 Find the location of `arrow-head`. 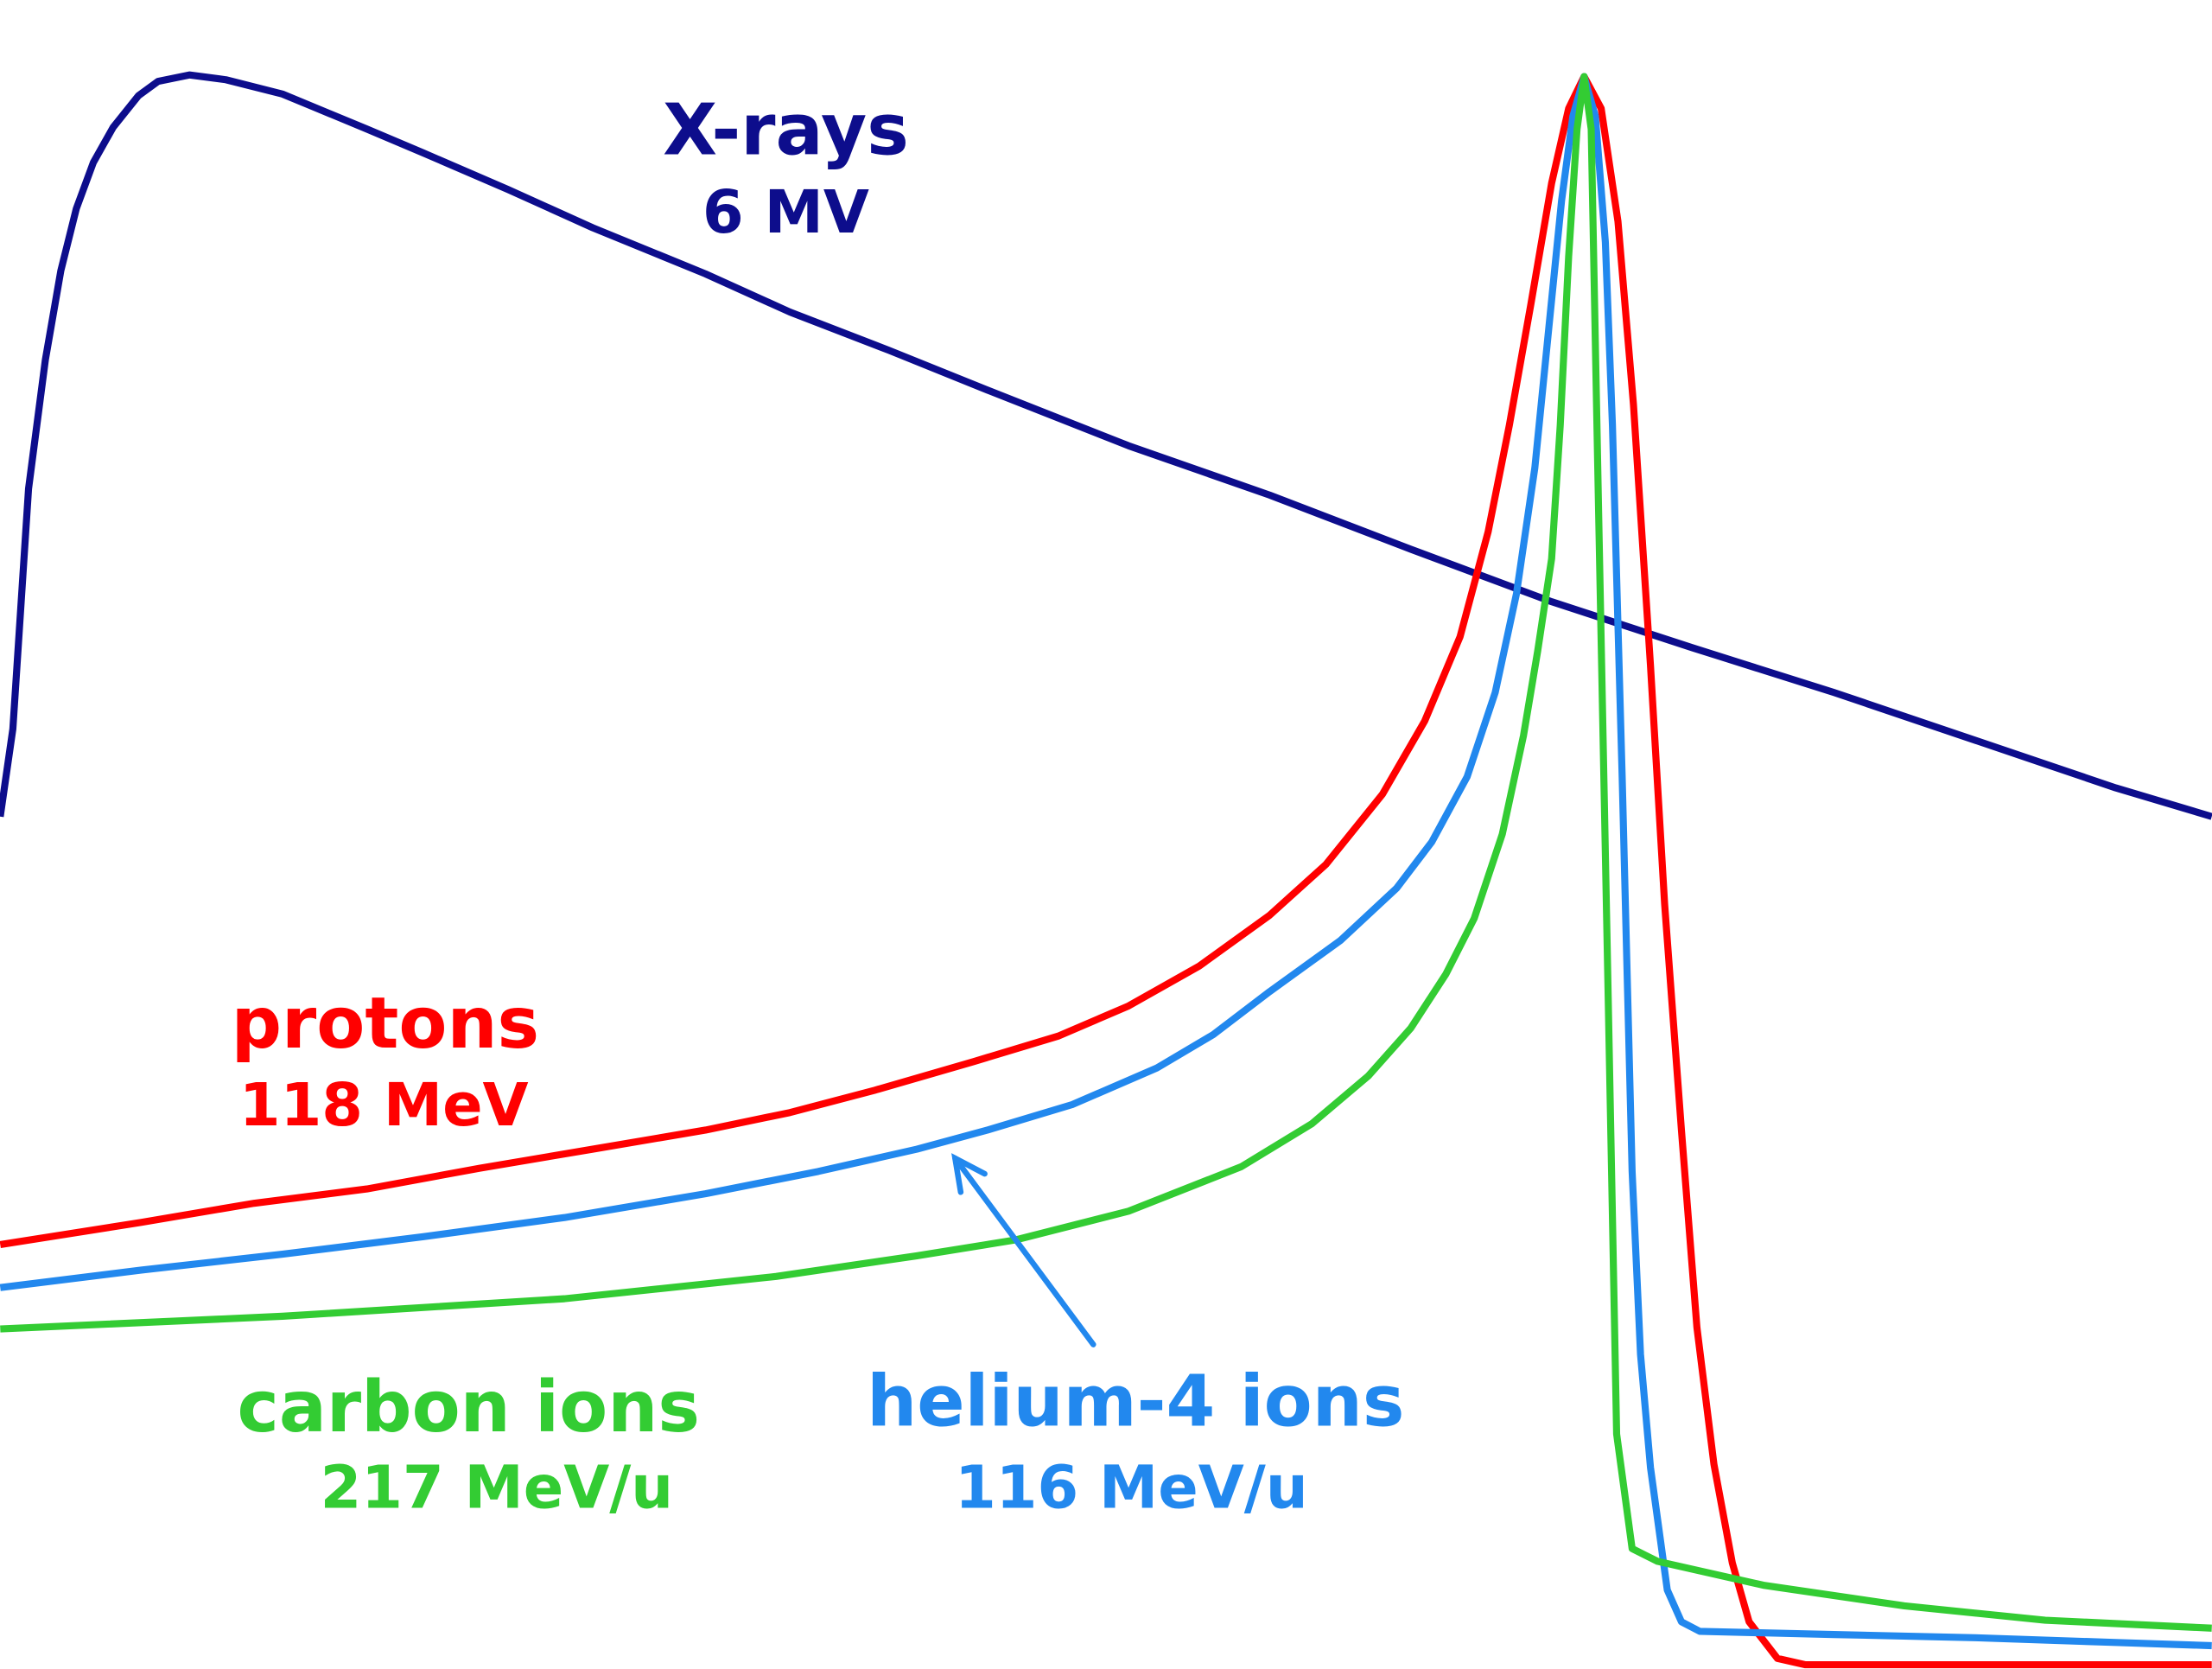

arrow-head is located at coordinates (969, 1174).